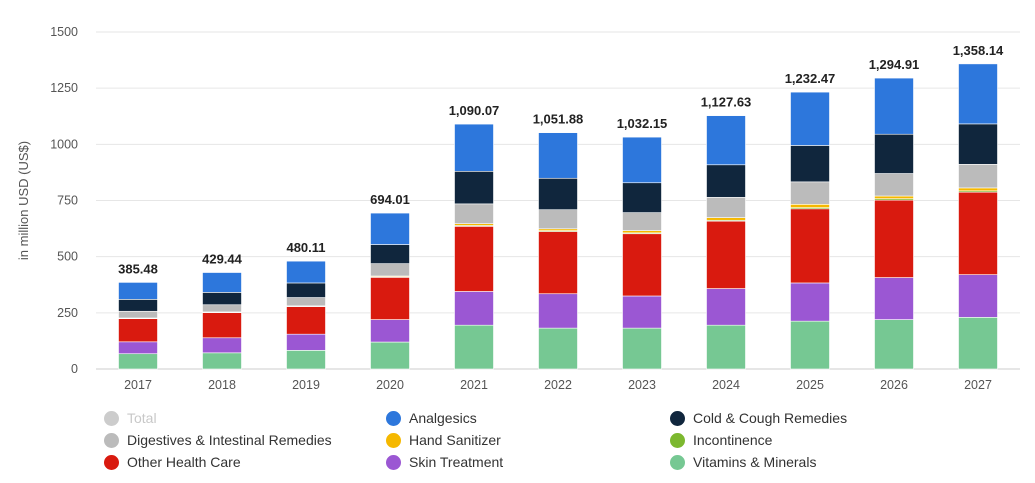 This screenshot has height=483, width=1035. I want to click on bar-segment-vitamins-minerals-2023, so click(642, 348).